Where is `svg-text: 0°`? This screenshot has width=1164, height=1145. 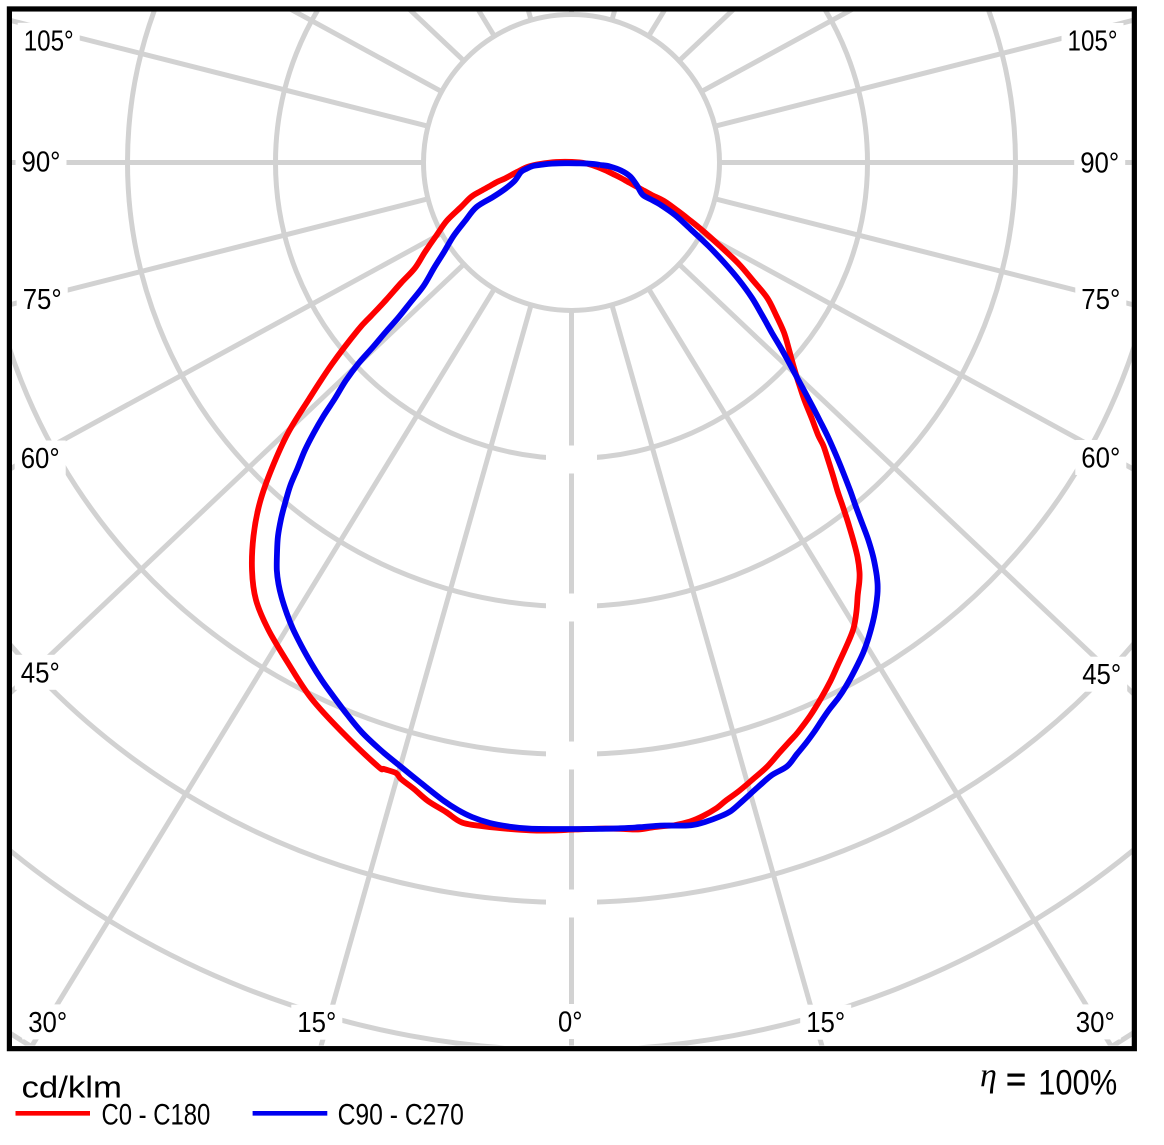 svg-text: 0° is located at coordinates (570, 1023).